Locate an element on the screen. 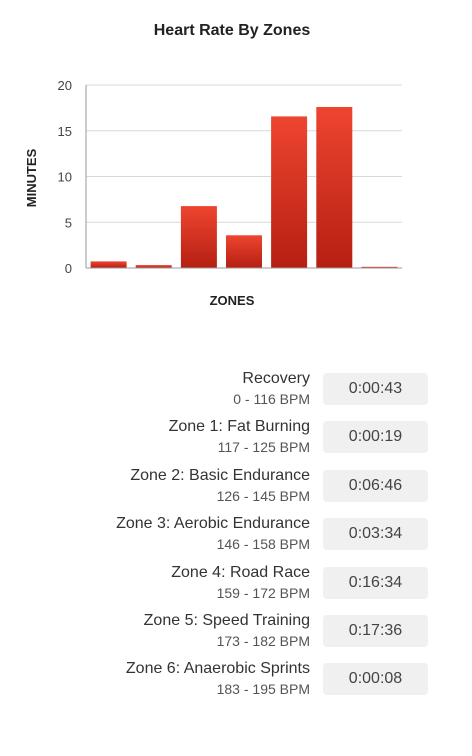 The image size is (472, 756). zone-time-badge: 0:00:19 is located at coordinates (375, 437).